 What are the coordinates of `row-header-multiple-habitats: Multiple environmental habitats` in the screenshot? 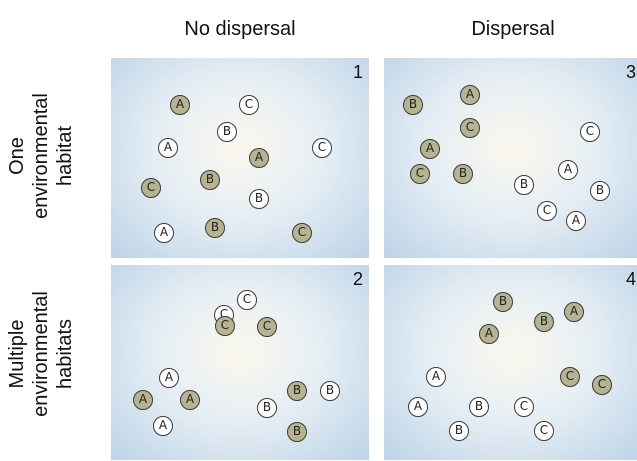 It's located at (41, 354).